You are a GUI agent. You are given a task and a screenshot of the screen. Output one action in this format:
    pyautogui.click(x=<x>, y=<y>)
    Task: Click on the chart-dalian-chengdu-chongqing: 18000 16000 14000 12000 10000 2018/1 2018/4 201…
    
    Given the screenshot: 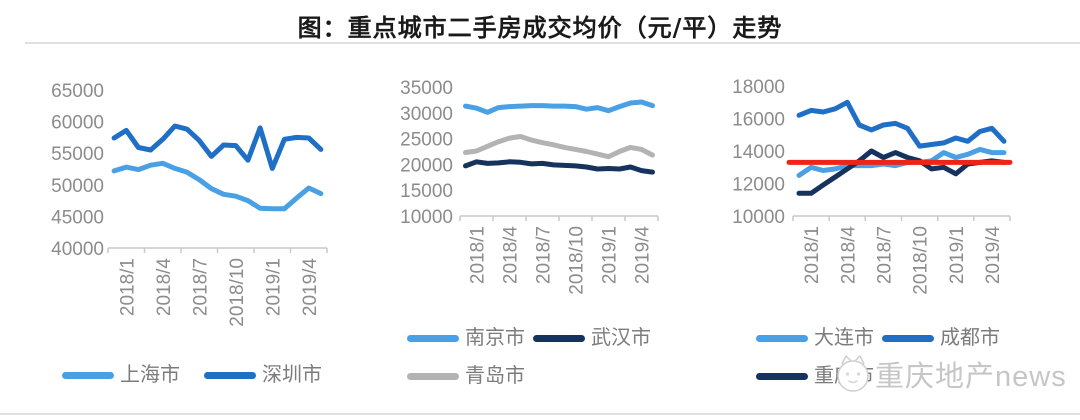 What is the action you would take?
    pyautogui.click(x=872, y=186)
    